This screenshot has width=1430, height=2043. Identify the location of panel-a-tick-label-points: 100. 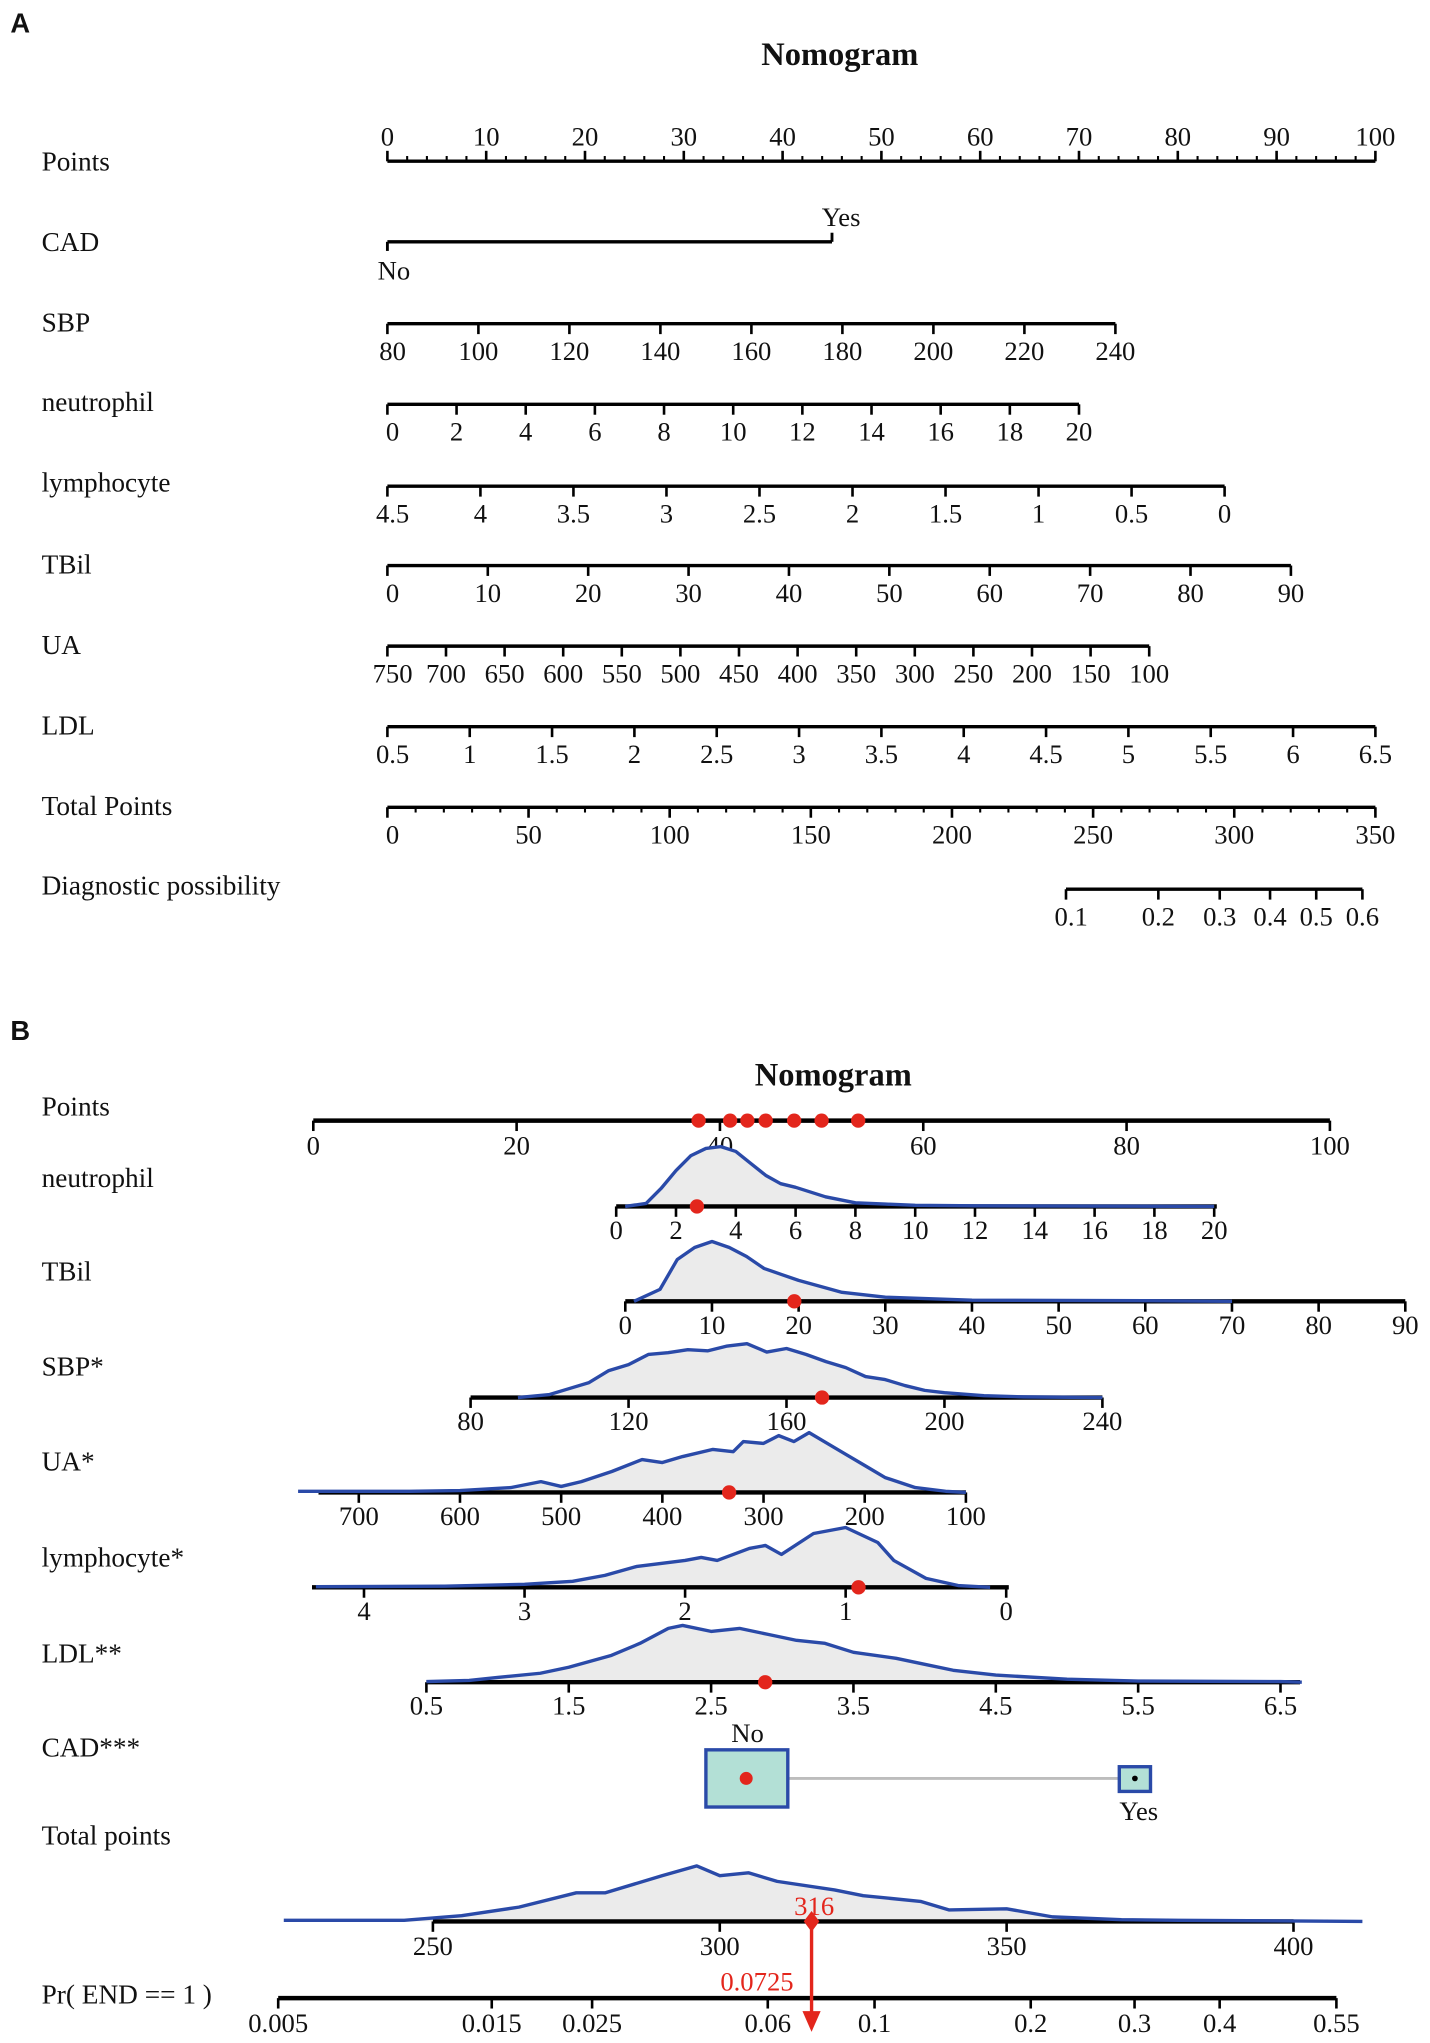
(1375, 137).